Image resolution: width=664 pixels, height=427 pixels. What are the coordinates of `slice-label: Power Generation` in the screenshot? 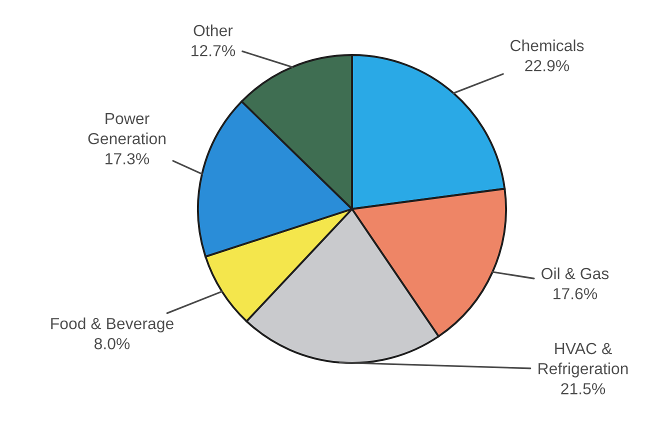 It's located at (127, 128).